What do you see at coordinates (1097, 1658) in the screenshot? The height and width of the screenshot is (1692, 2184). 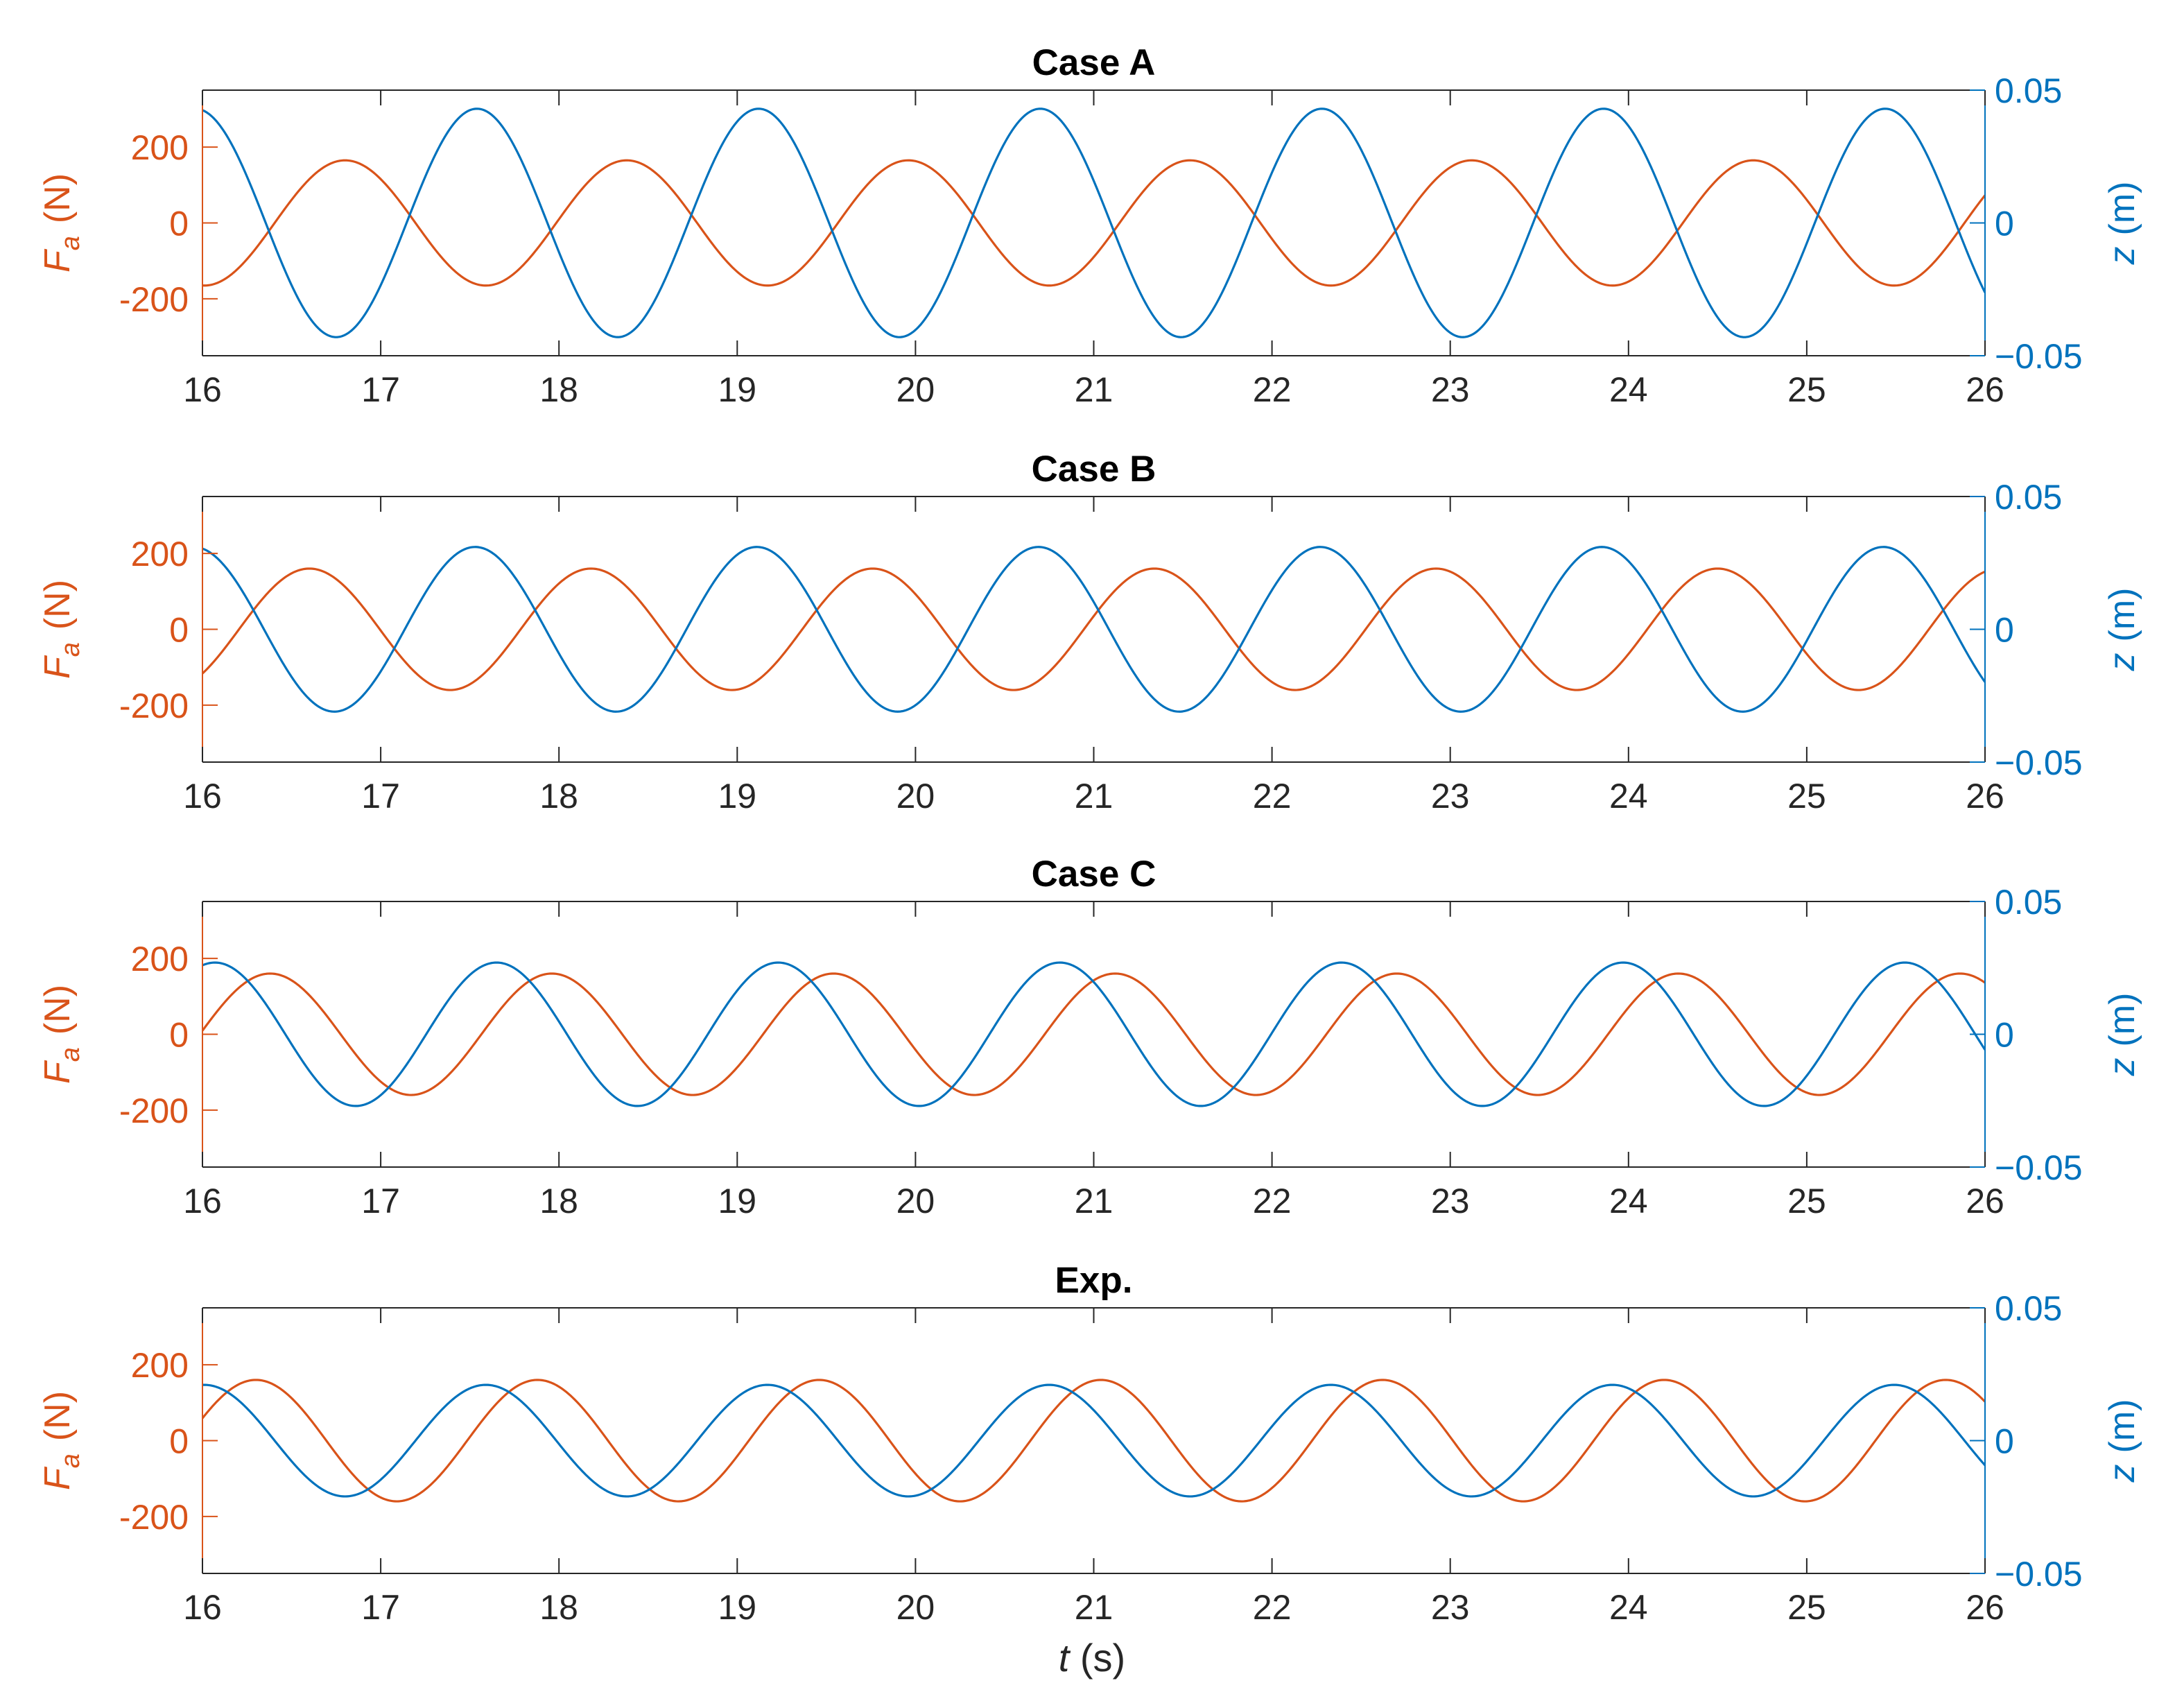 I see `x-axis-label-unit: (s)` at bounding box center [1097, 1658].